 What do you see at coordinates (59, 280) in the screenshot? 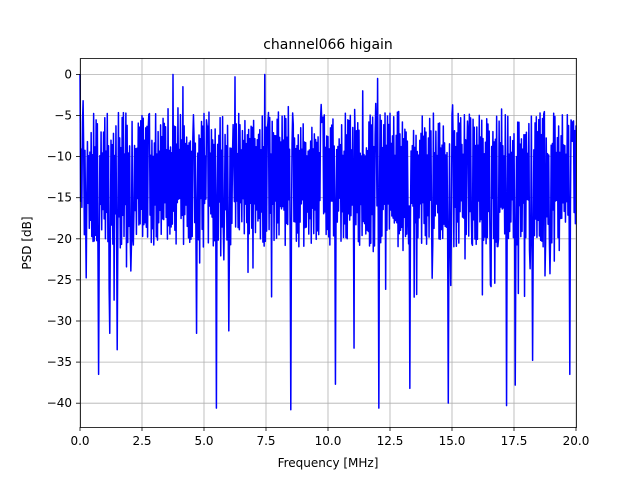
I see `y-tick-label: −25` at bounding box center [59, 280].